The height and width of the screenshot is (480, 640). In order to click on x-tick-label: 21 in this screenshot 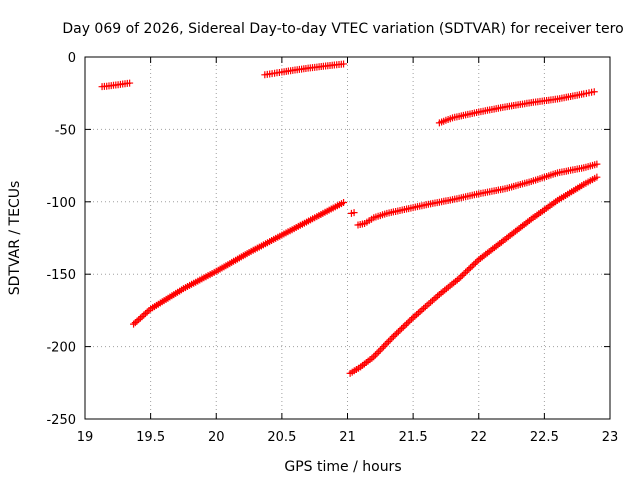, I will do `click(347, 437)`.